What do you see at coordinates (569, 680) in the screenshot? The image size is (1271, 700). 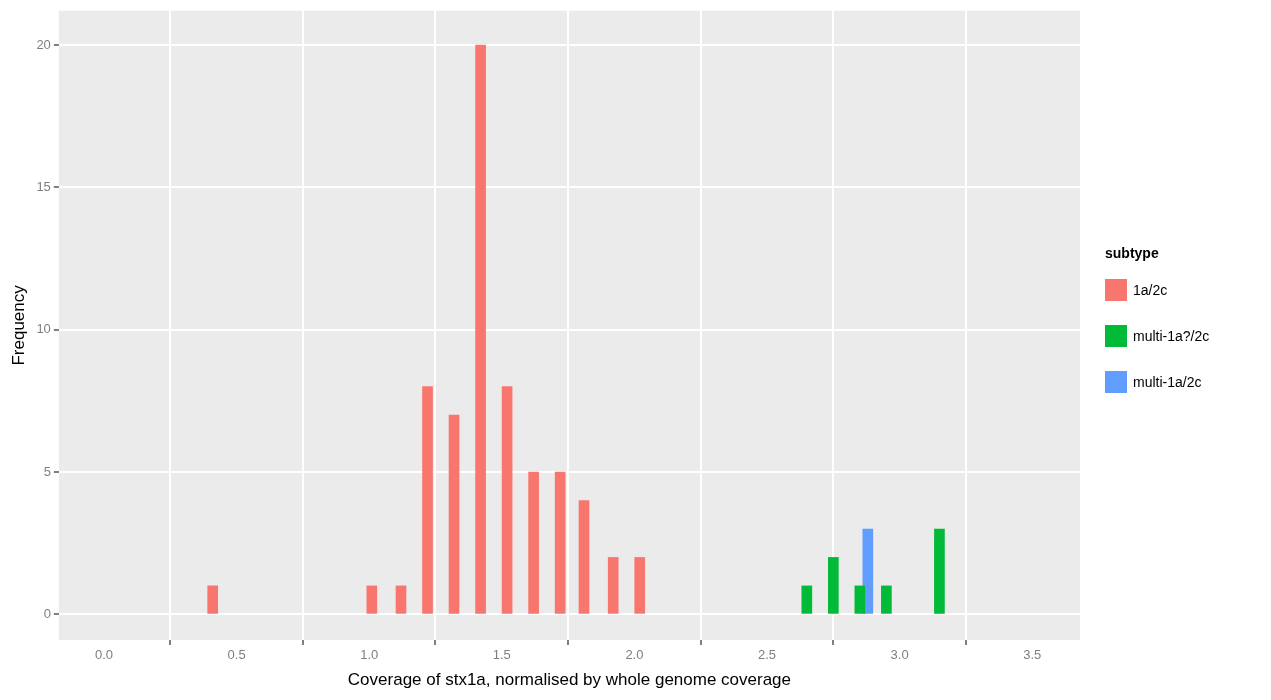 I see `x-axis-title: Coverage of stx1a, normalised by whole genome coverage` at bounding box center [569, 680].